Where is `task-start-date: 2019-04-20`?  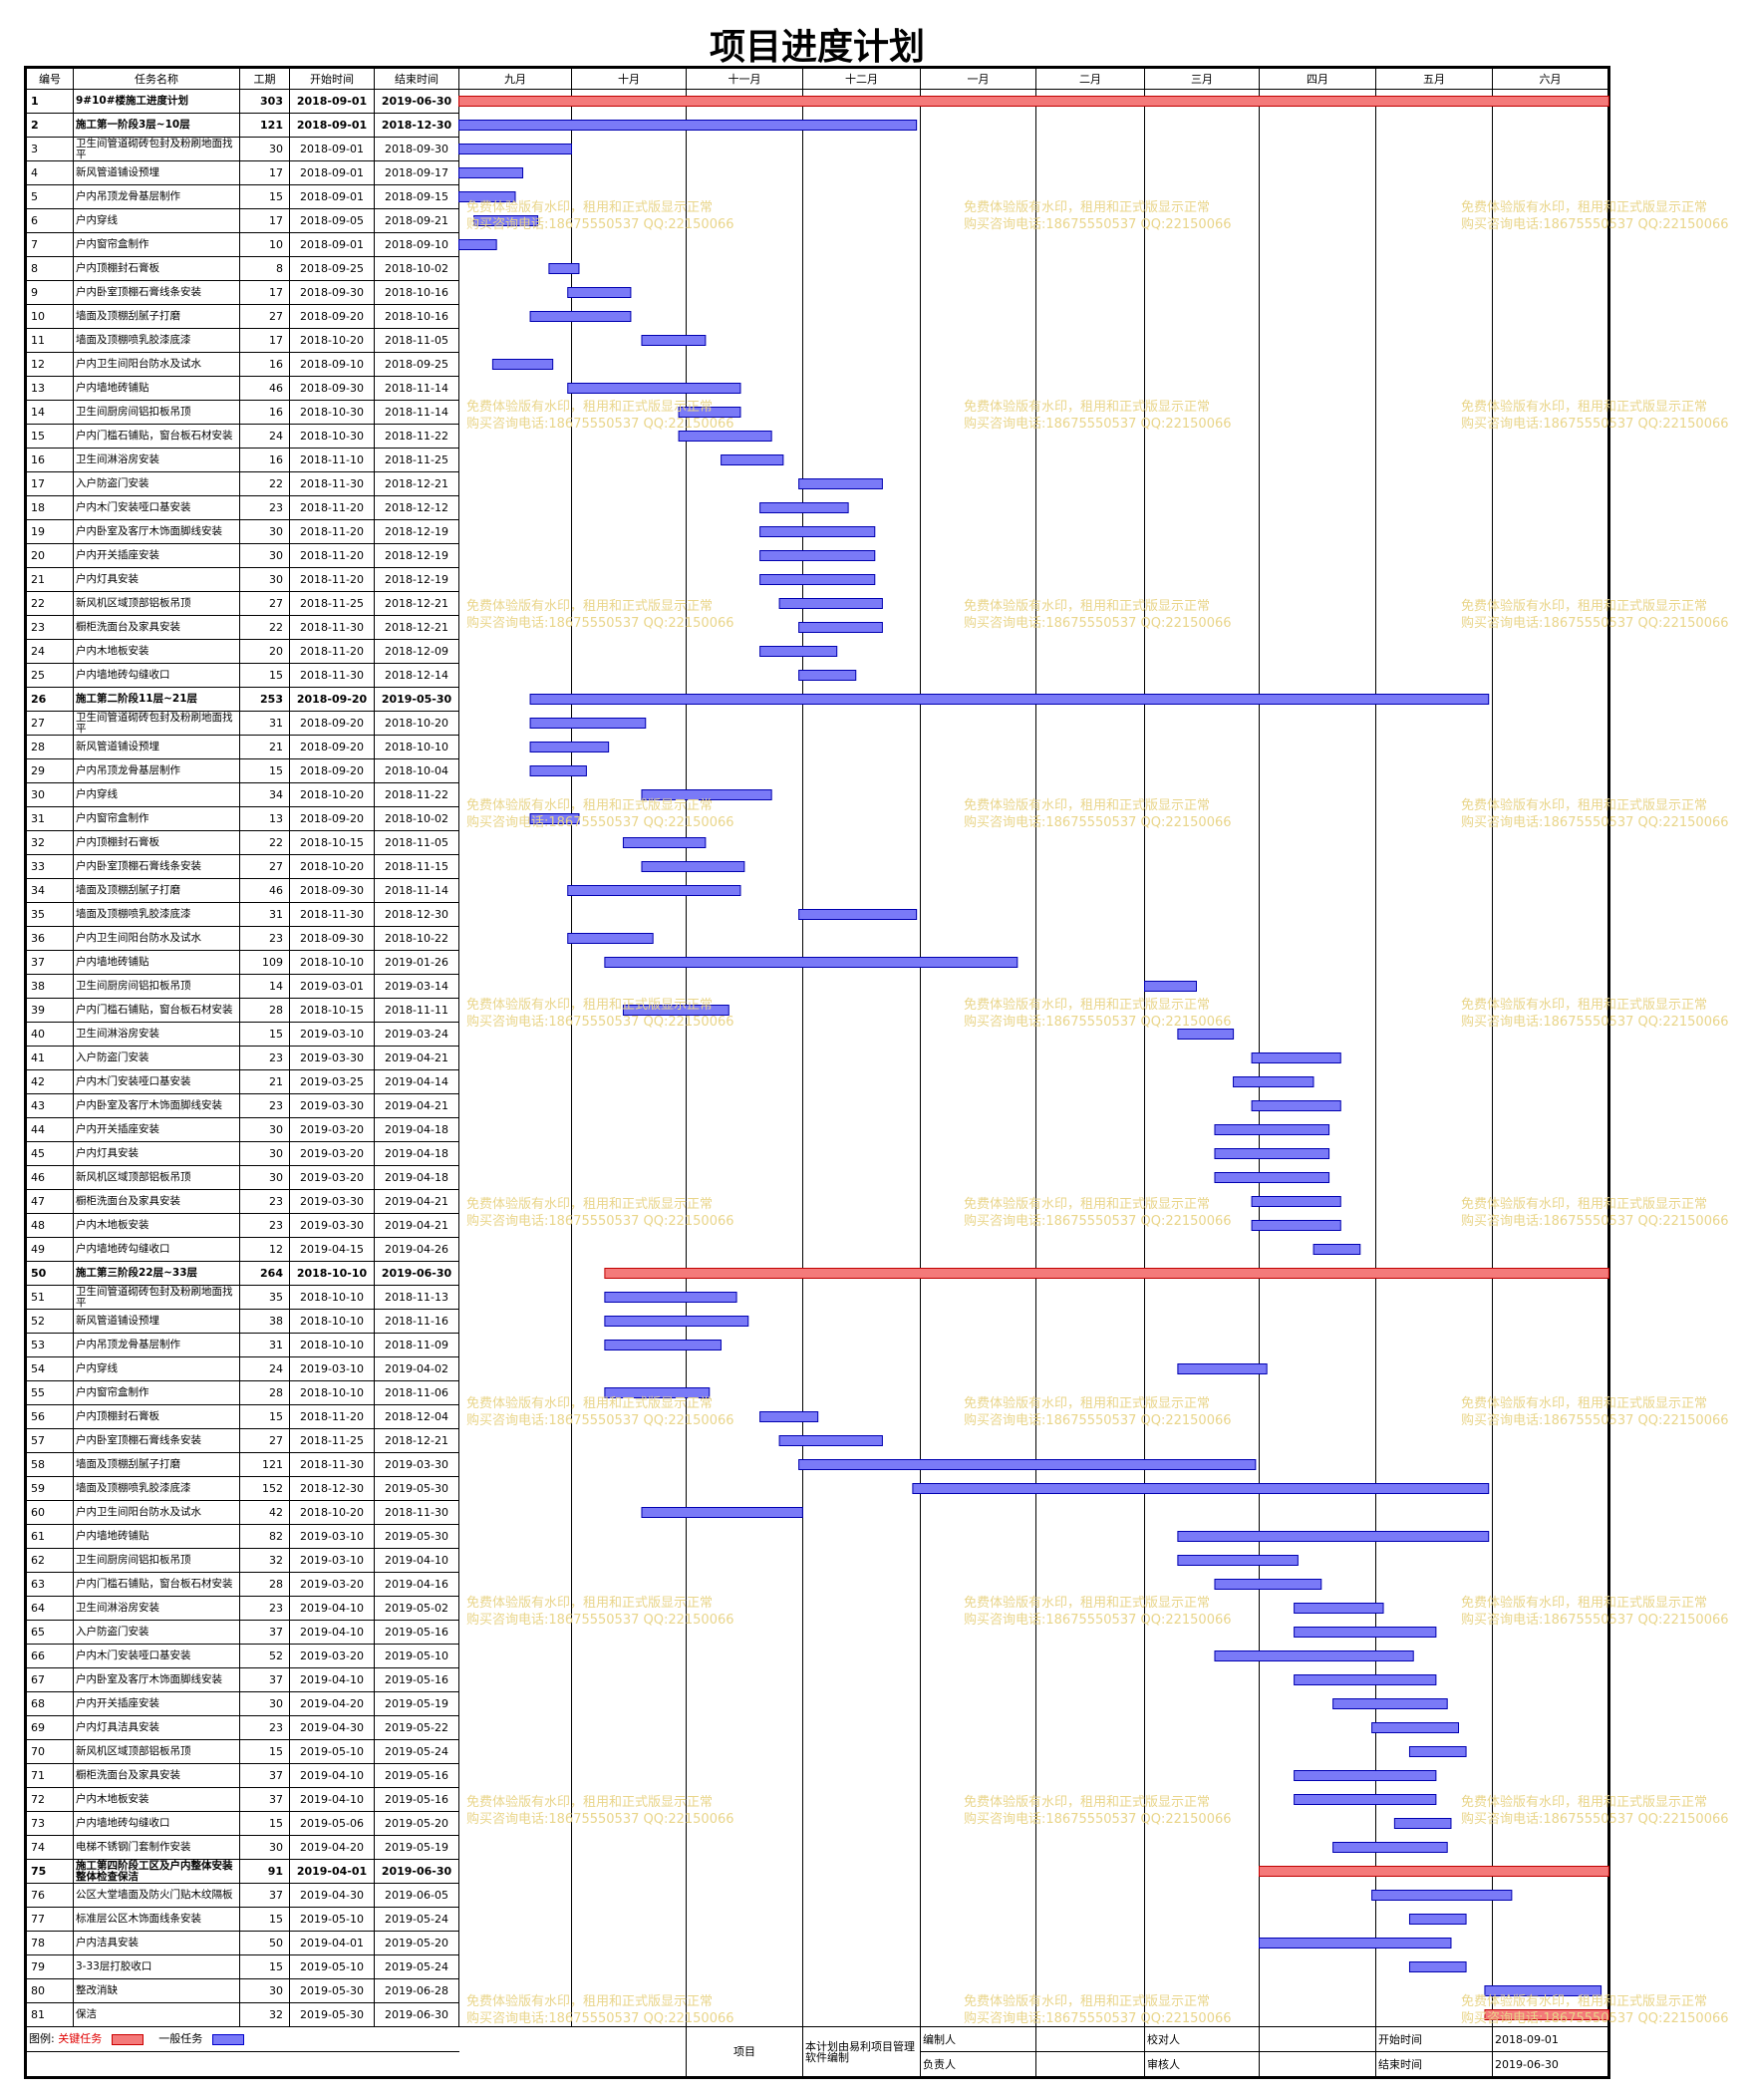
task-start-date: 2019-04-20 is located at coordinates (332, 1704).